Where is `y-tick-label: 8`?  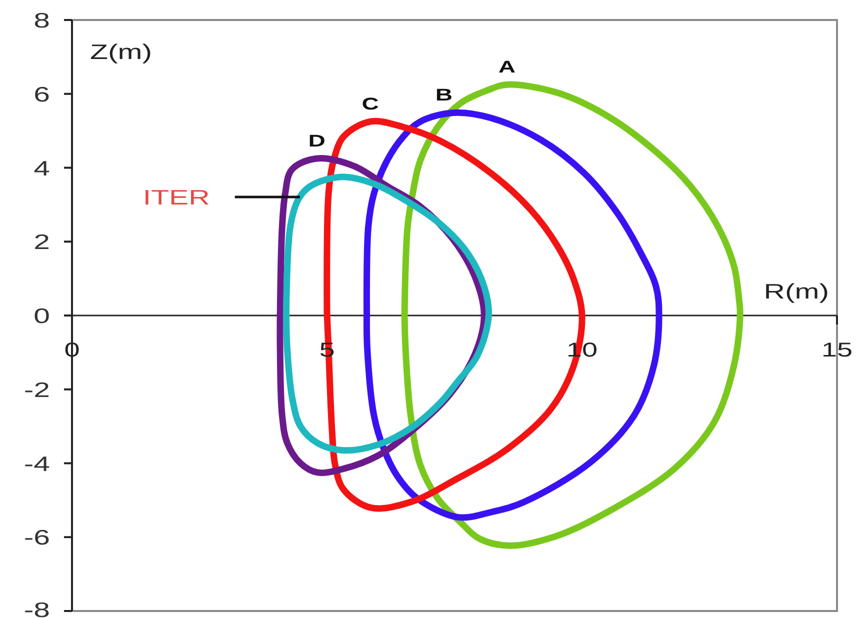 y-tick-label: 8 is located at coordinates (42, 20).